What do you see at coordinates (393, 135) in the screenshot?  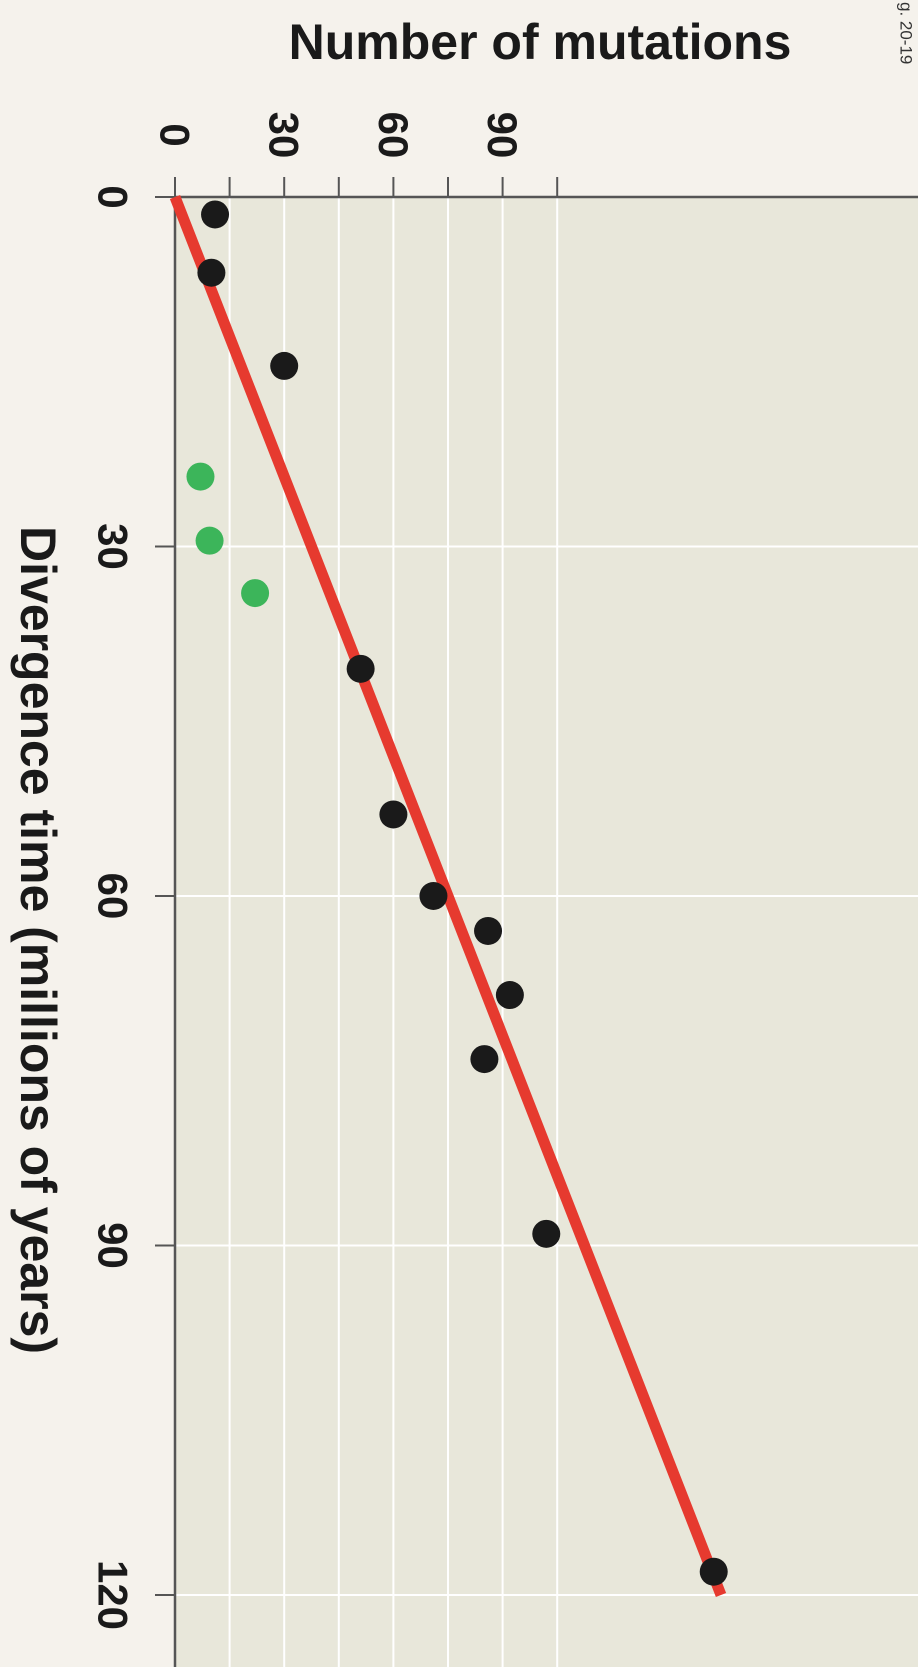 I see `y-tick-label: 60` at bounding box center [393, 135].